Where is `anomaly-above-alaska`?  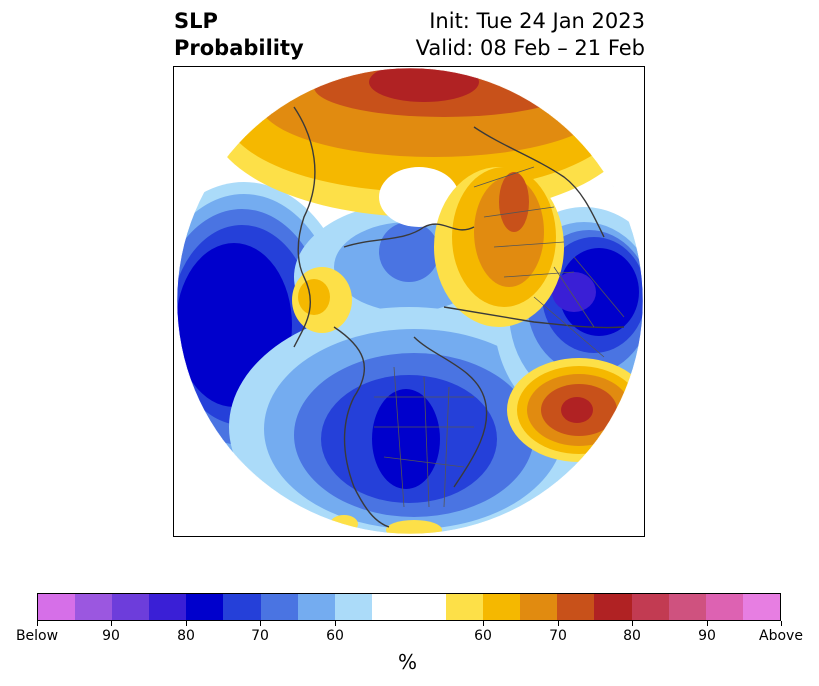
anomaly-above-alaska is located at coordinates (322, 300).